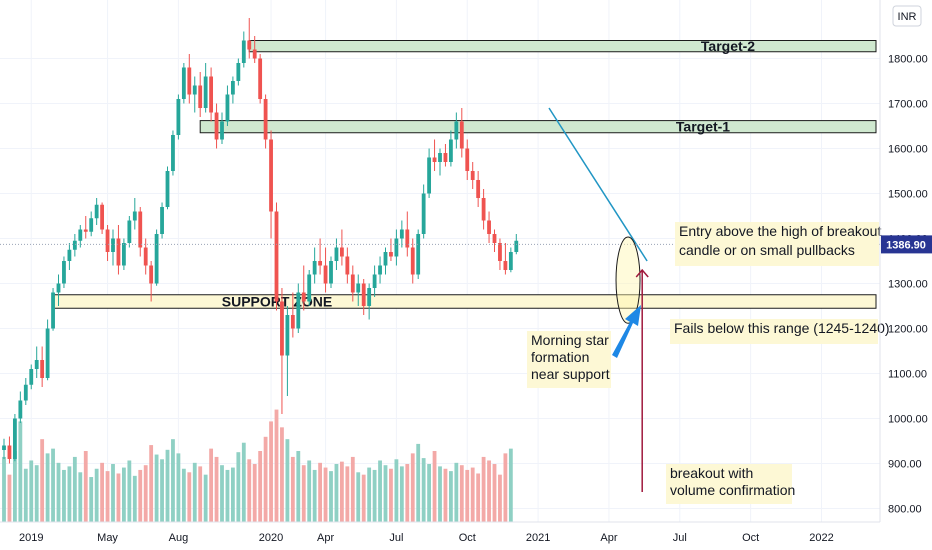 Image resolution: width=932 pixels, height=550 pixels. Describe the element at coordinates (464, 301) in the screenshot. I see `zone-support-zone` at that location.